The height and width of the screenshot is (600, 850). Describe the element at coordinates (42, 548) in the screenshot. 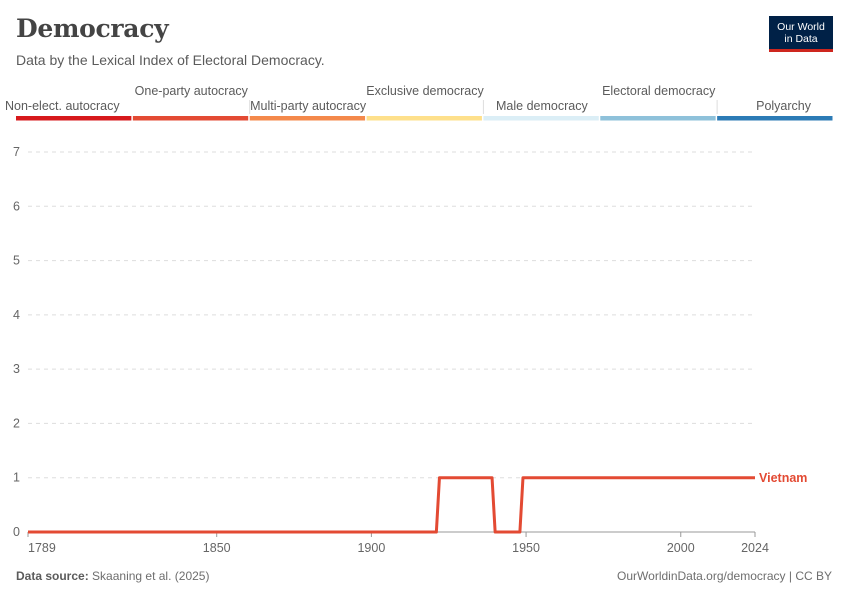

I see `x-tick-label: 1789` at that location.